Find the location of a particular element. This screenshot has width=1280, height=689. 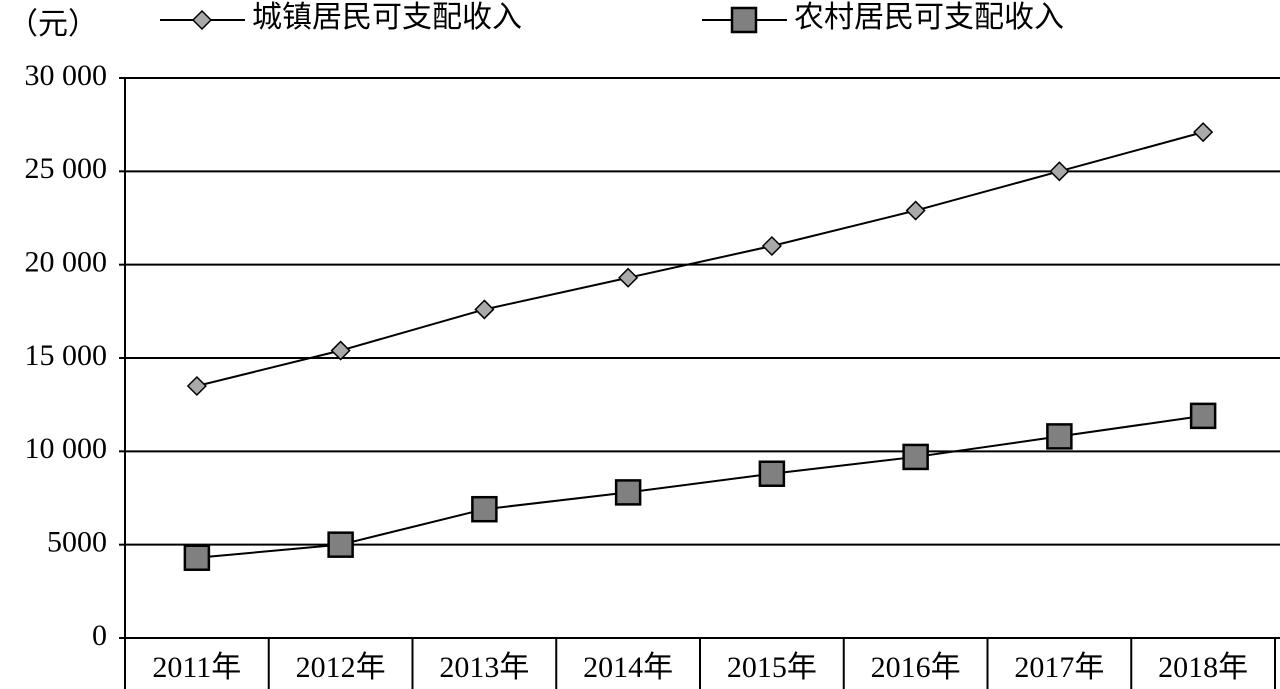

x-tick-label: 2014年 is located at coordinates (628, 667).